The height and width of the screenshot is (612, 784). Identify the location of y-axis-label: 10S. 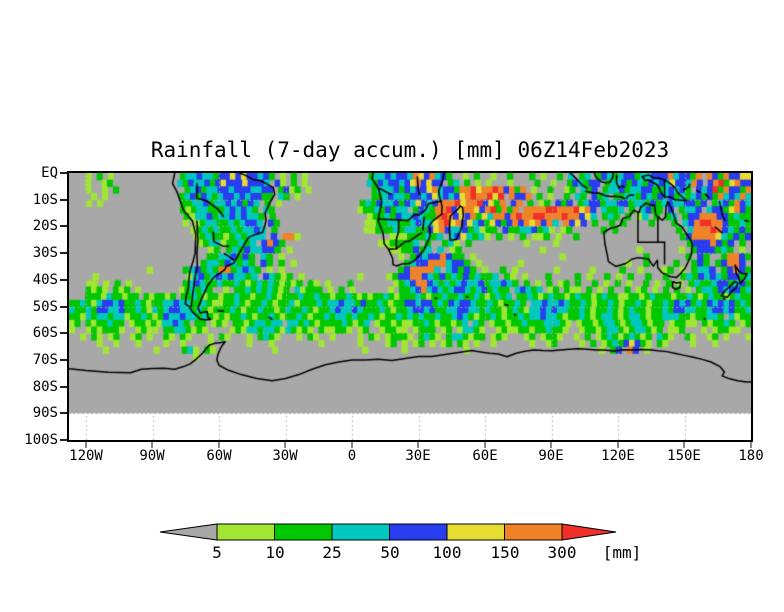
(45, 200).